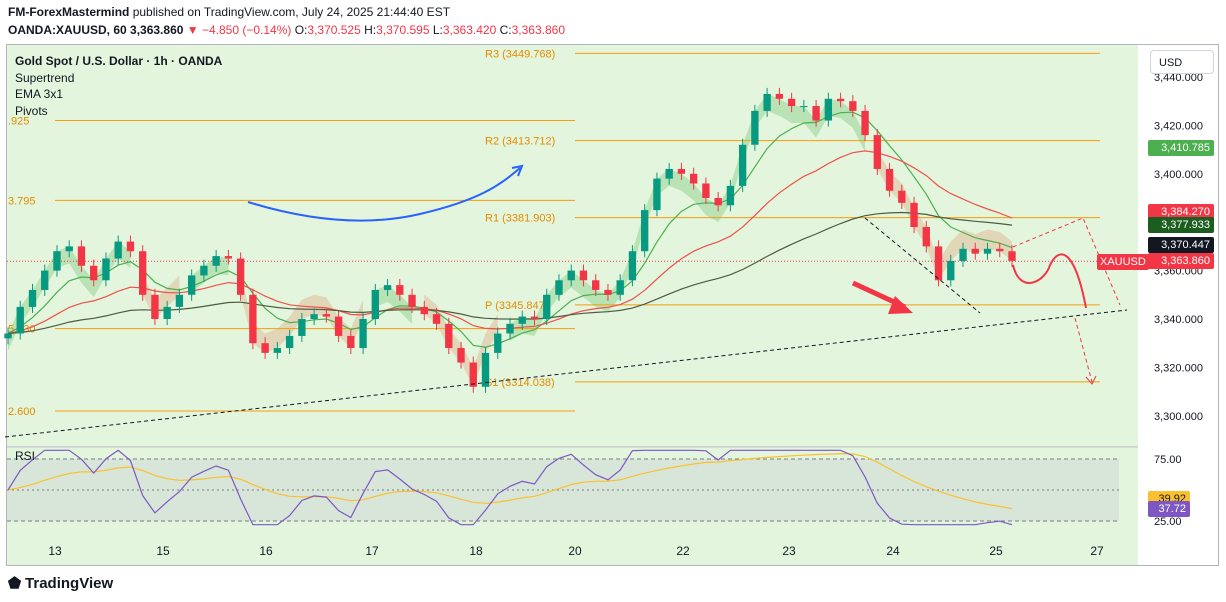 The height and width of the screenshot is (602, 1226). What do you see at coordinates (1178, 126) in the screenshot?
I see `price-tick-label: 3,420.000` at bounding box center [1178, 126].